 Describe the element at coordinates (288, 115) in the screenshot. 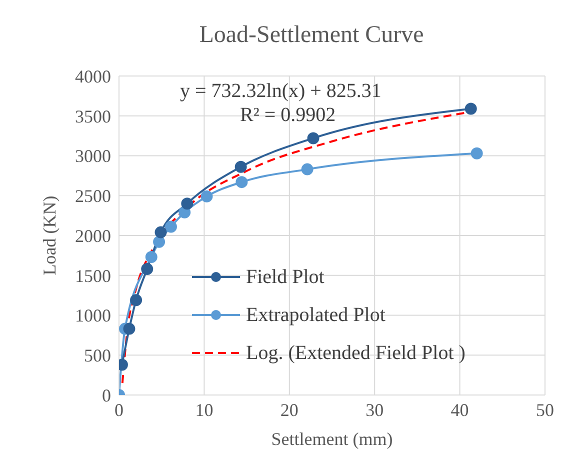

I see `annotation: R² = 0.9902` at that location.